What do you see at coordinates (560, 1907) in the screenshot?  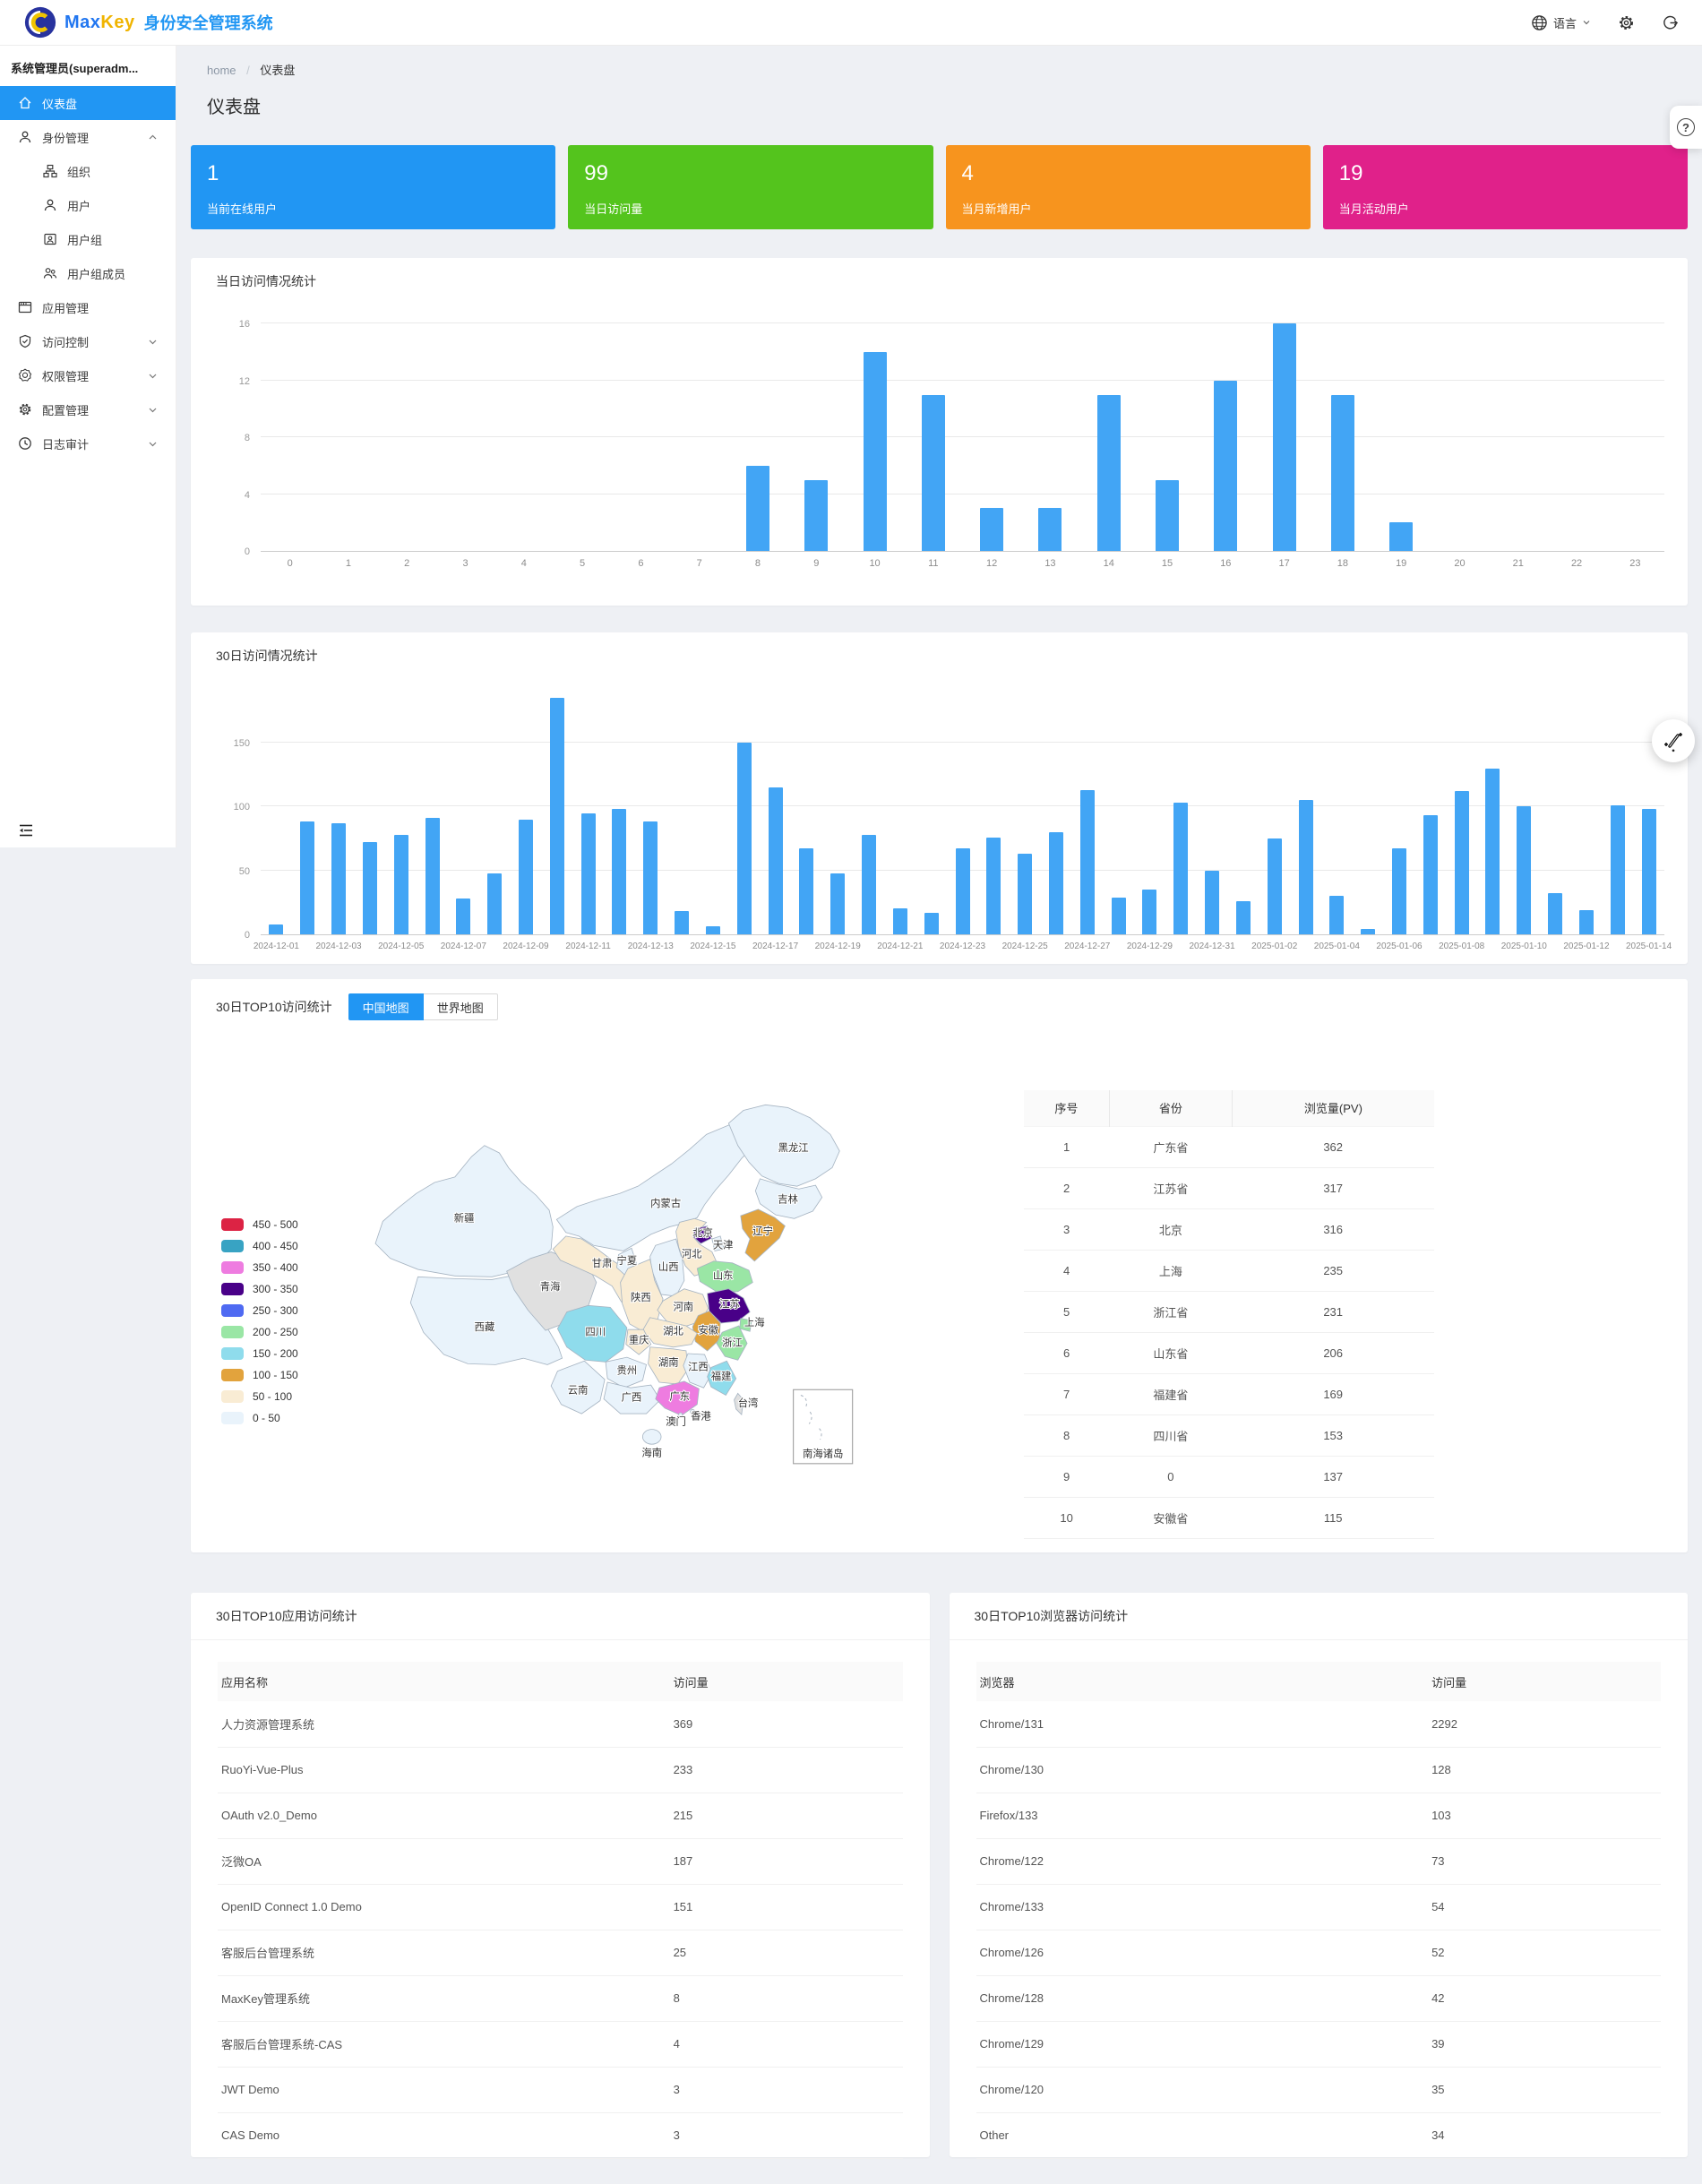 I see `table-row: OpenID Connect 1.0 Demo 151` at bounding box center [560, 1907].